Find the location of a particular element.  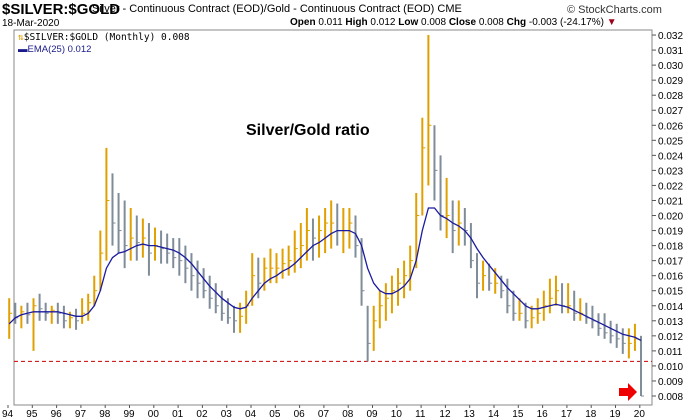

x-tick-label: 16 is located at coordinates (543, 414).